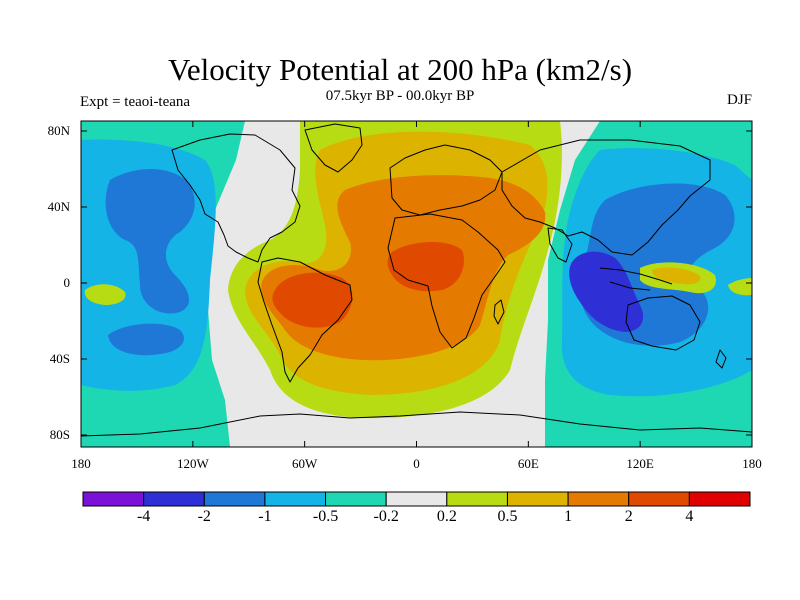 Image resolution: width=800 pixels, height=600 pixels. I want to click on colorbar-label: -0.5, so click(325, 516).